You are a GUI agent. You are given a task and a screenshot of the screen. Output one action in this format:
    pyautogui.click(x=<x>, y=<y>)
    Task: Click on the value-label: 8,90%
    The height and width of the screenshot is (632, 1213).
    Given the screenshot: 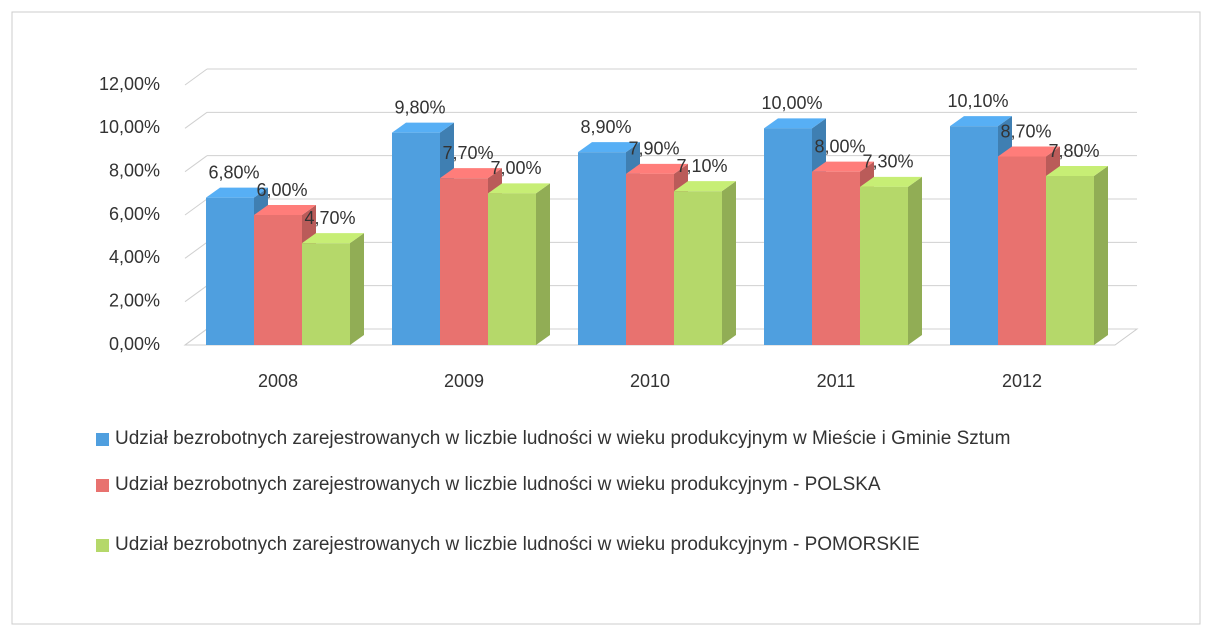 What is the action you would take?
    pyautogui.click(x=605, y=127)
    